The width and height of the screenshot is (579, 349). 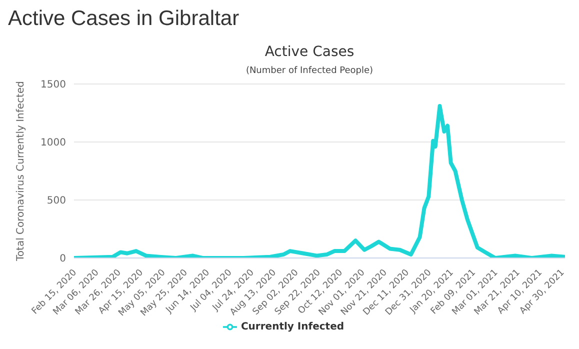 I want to click on legend-label: Currently Infected, so click(x=292, y=327).